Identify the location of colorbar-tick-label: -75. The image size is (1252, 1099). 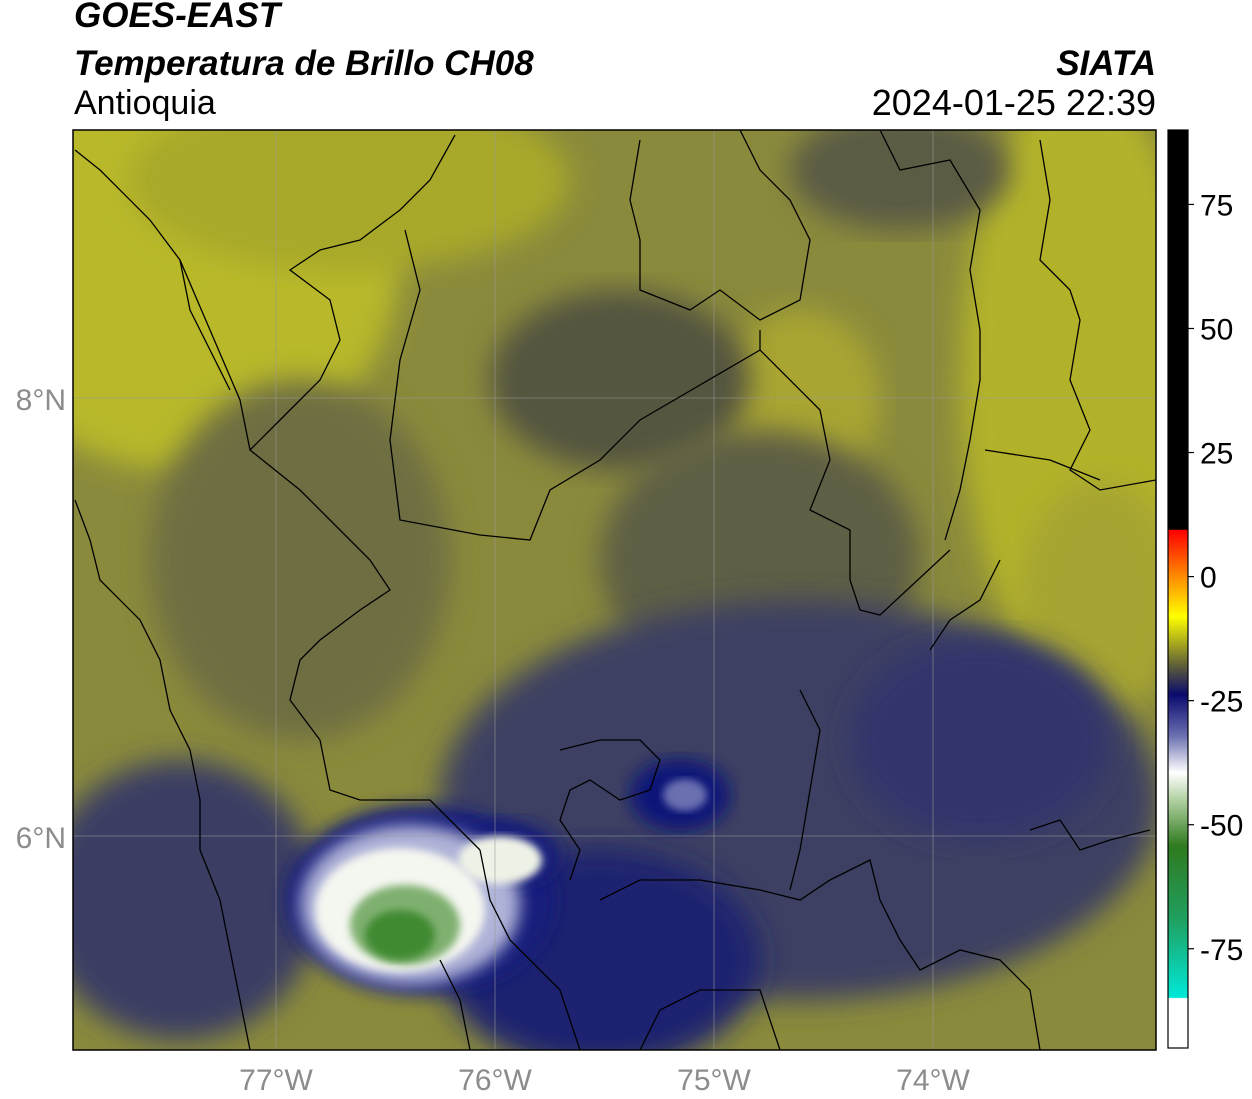
(1221, 950).